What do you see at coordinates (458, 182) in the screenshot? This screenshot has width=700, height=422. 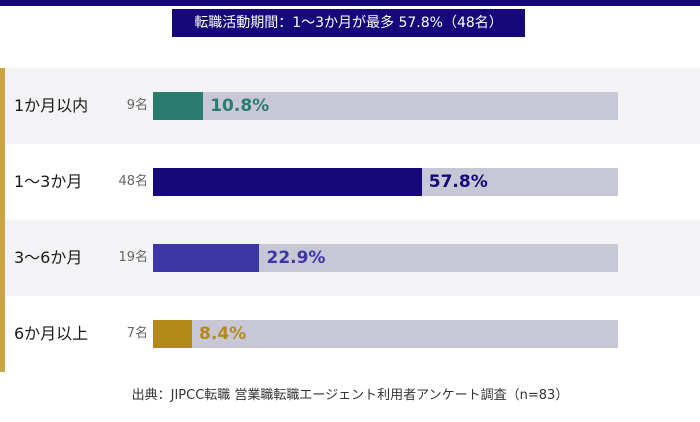 I see `value-label: 57.8%` at bounding box center [458, 182].